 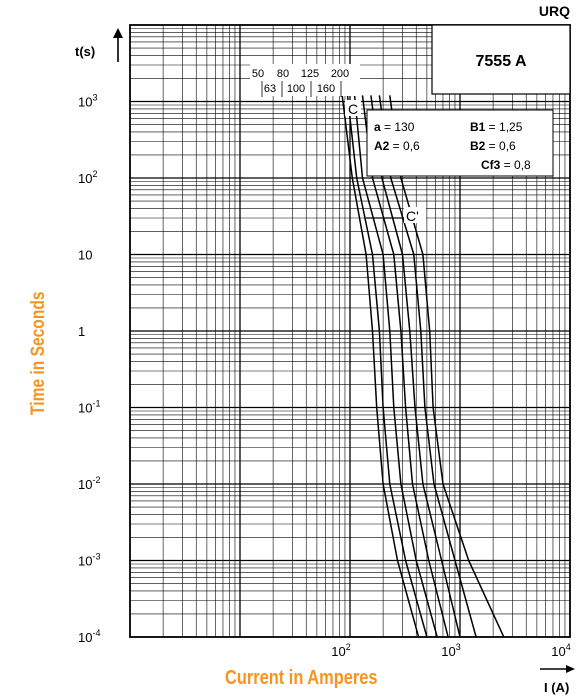 I want to click on parameter-box, so click(x=460, y=143).